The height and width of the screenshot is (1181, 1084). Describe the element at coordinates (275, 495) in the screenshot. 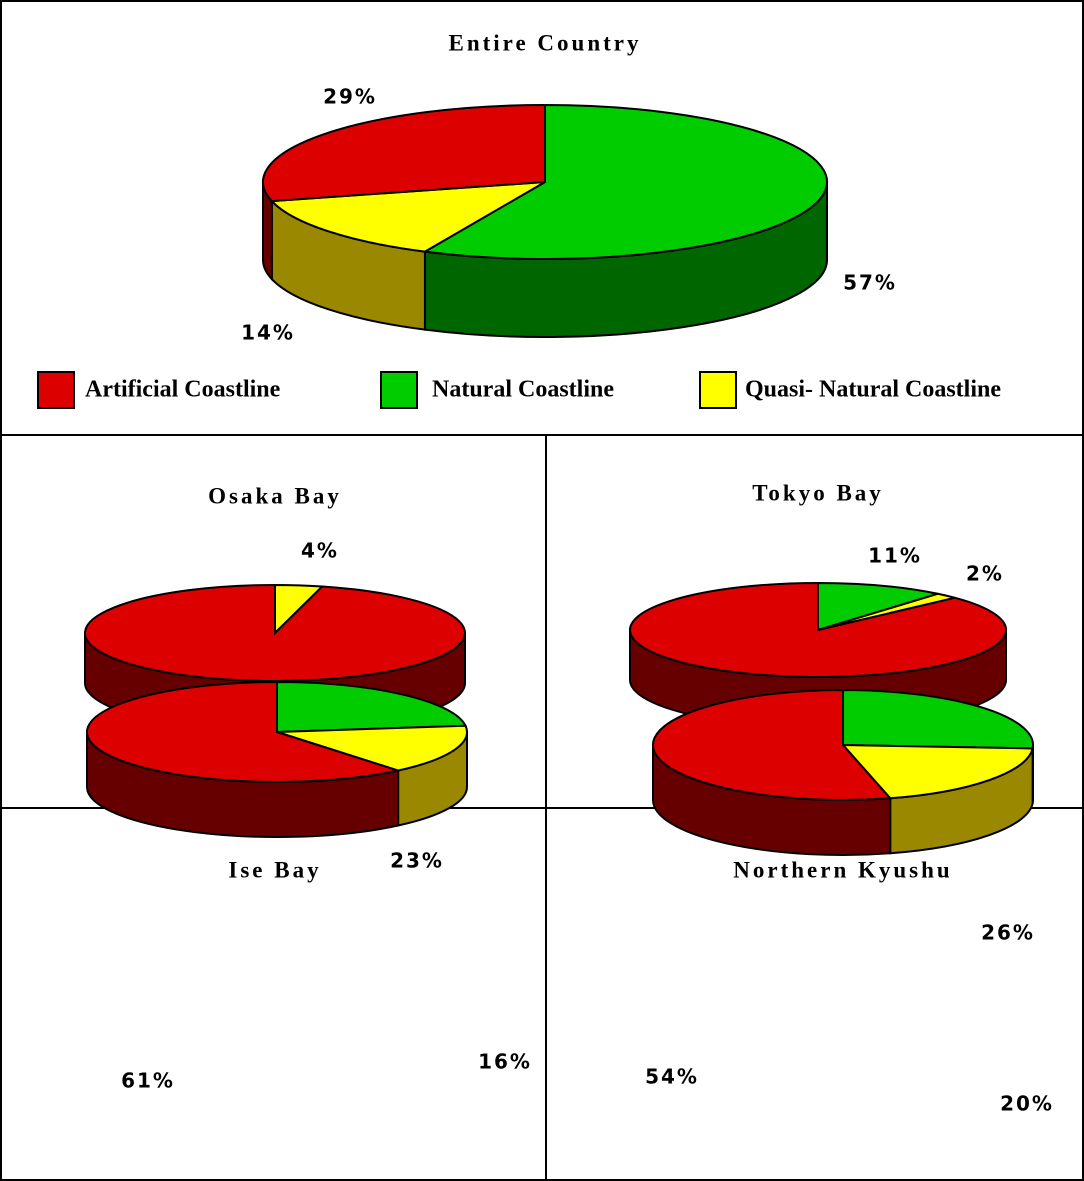

I see `chart-title: Osaka Bay` at that location.